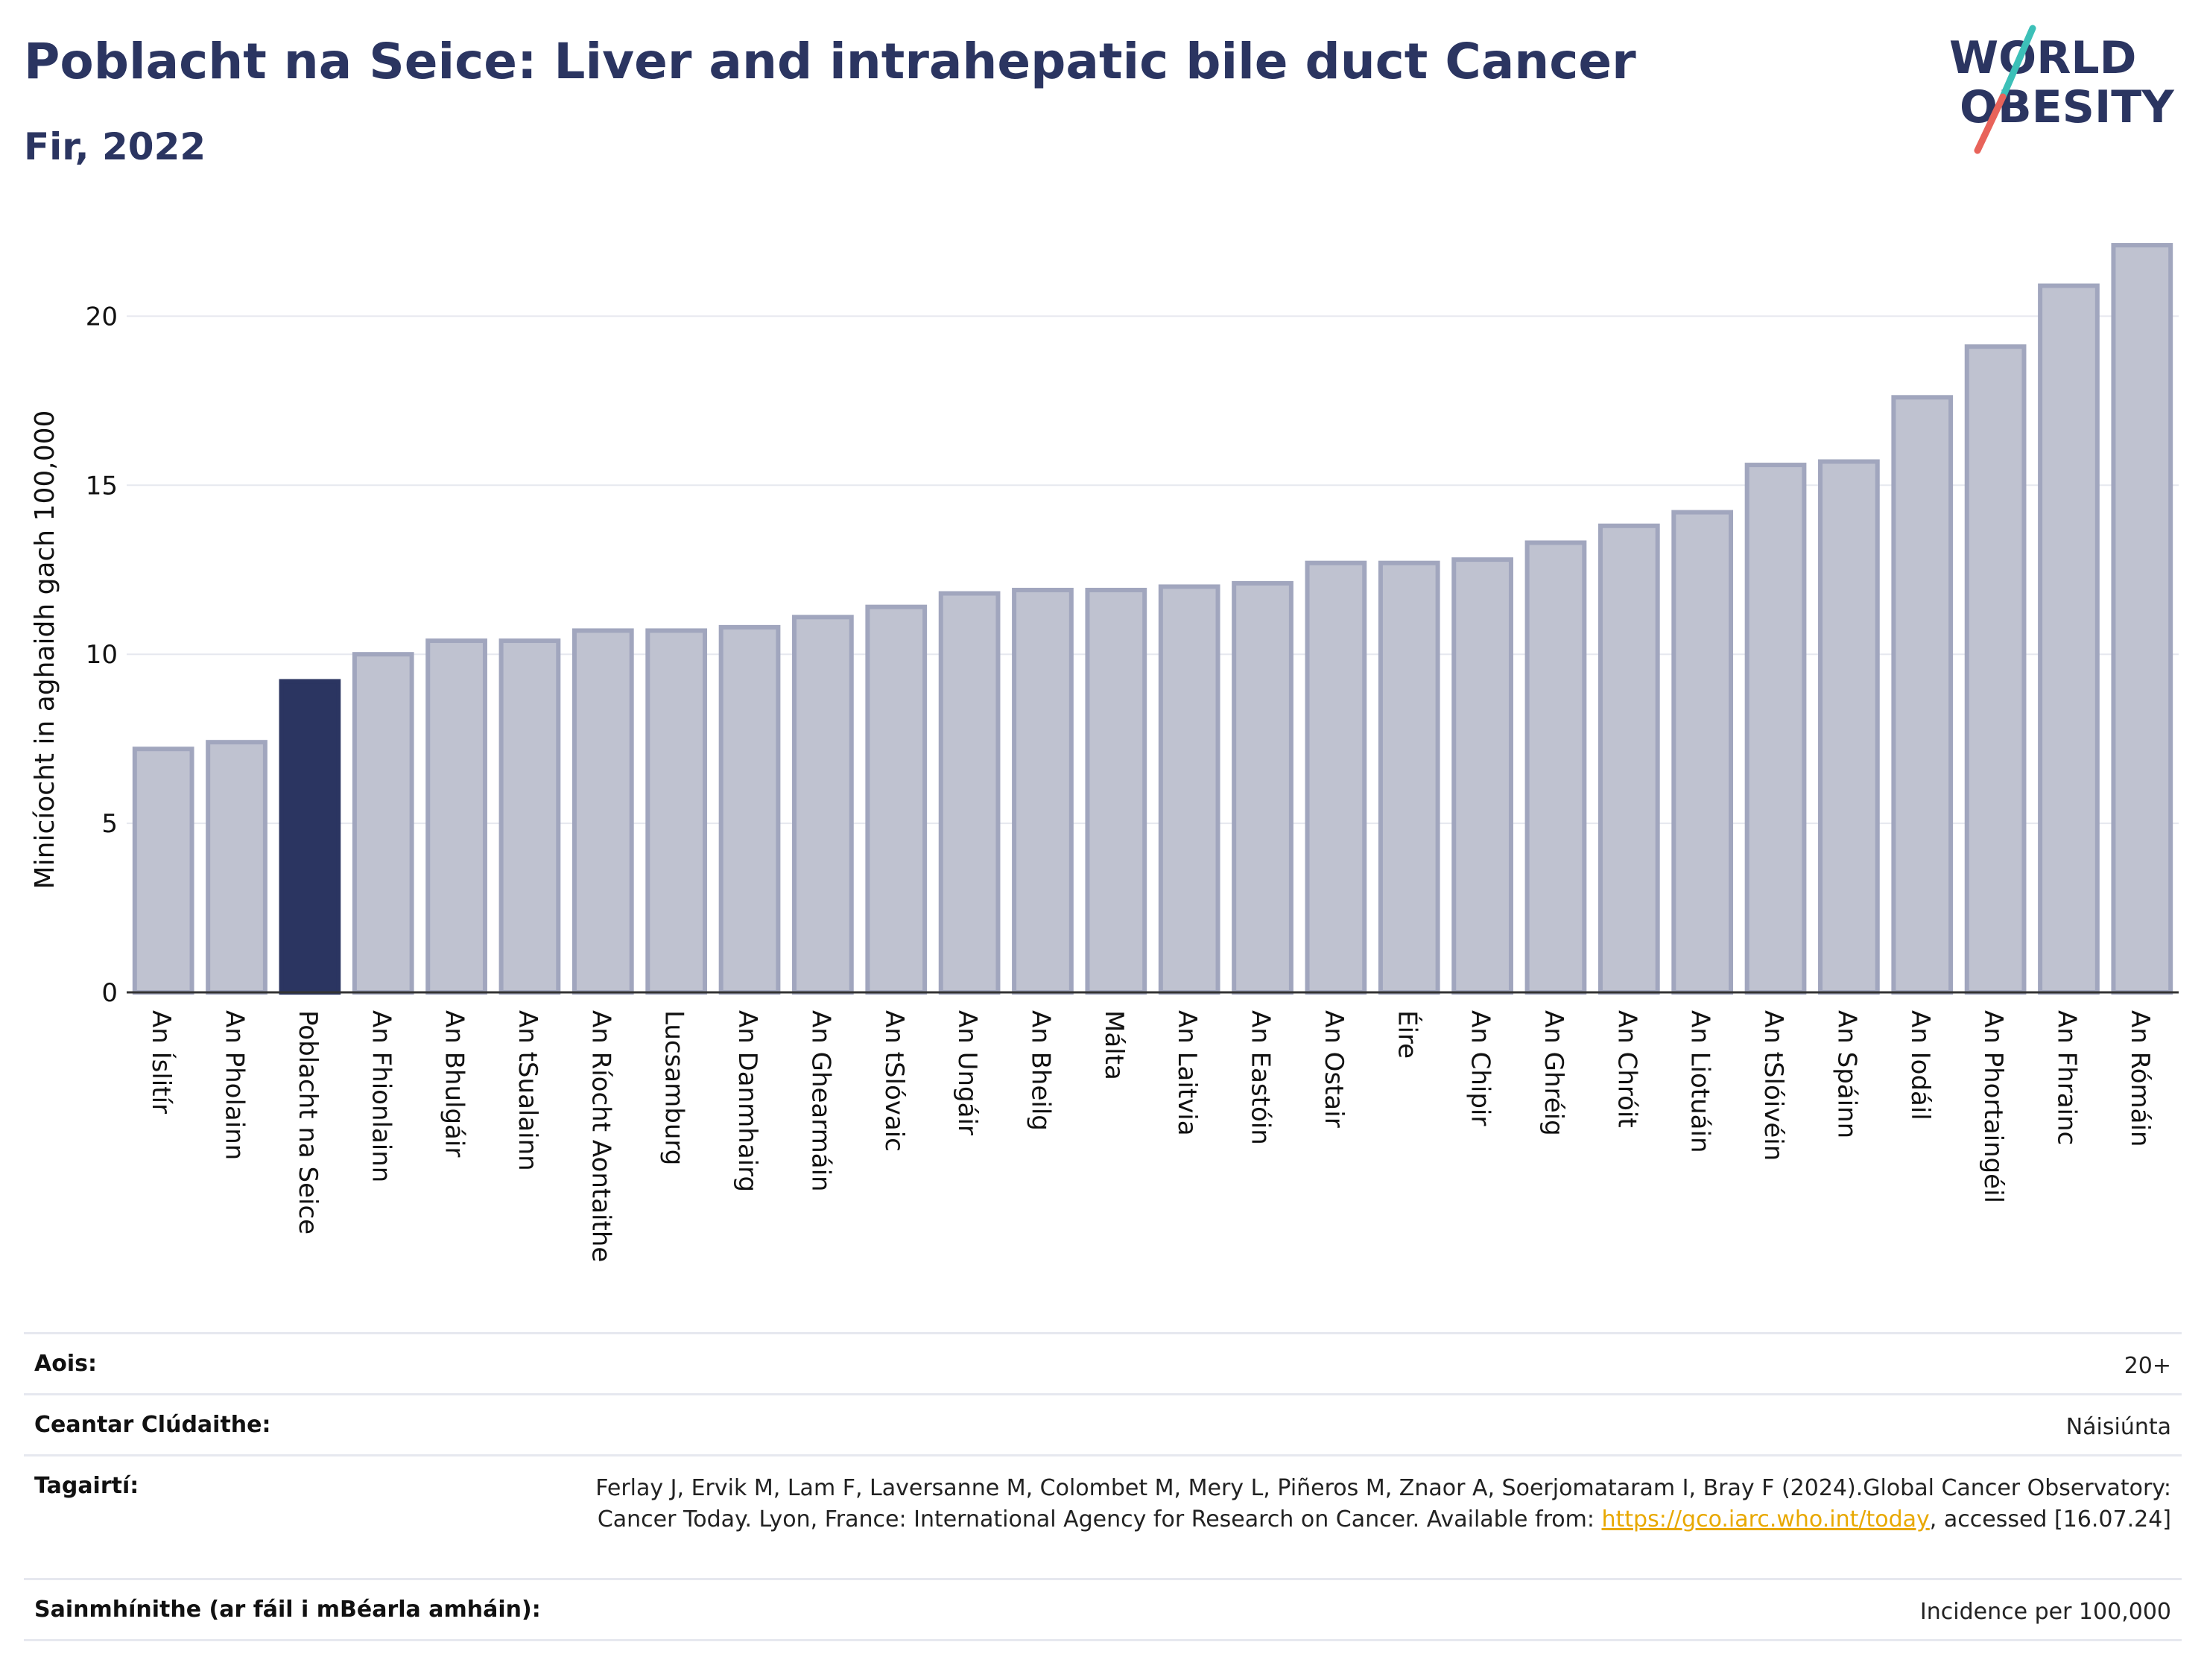  What do you see at coordinates (109, 993) in the screenshot?
I see `y-tick-label: 0` at bounding box center [109, 993].